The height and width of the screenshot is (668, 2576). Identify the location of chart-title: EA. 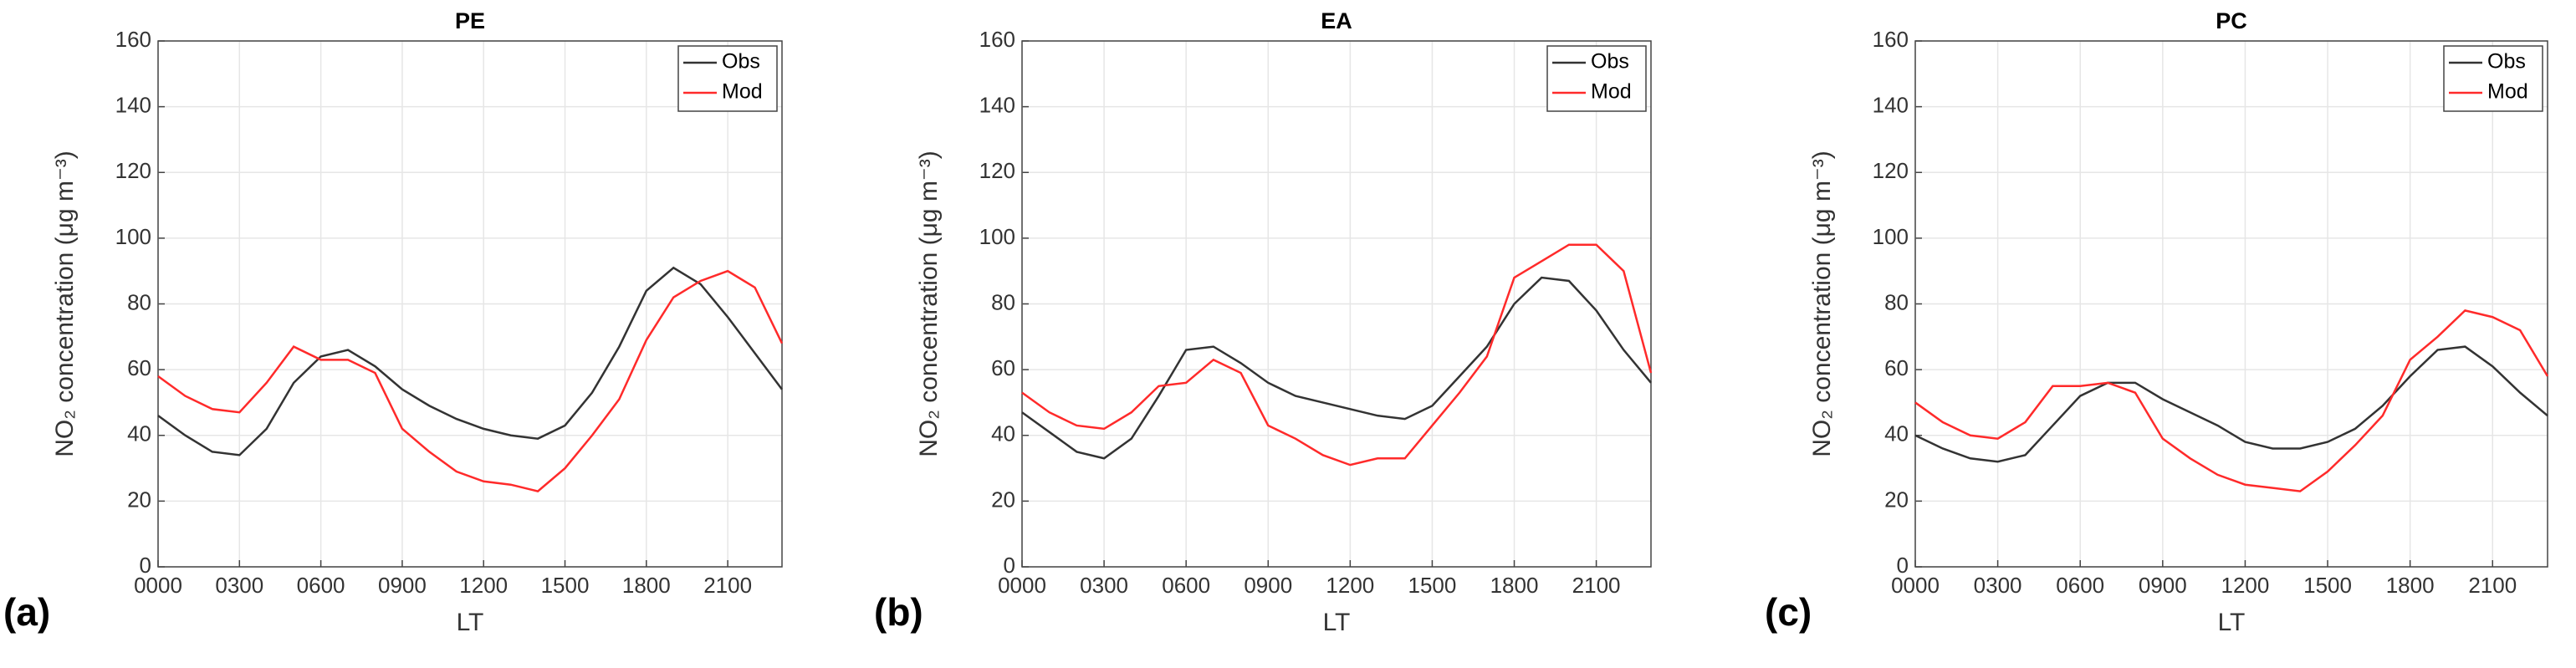
(1336, 20).